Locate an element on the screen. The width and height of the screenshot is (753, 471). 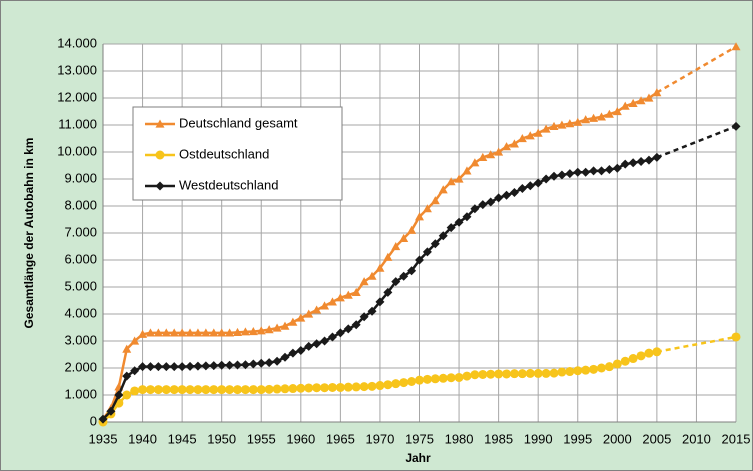
x-tick-label: 1960 is located at coordinates (300, 438).